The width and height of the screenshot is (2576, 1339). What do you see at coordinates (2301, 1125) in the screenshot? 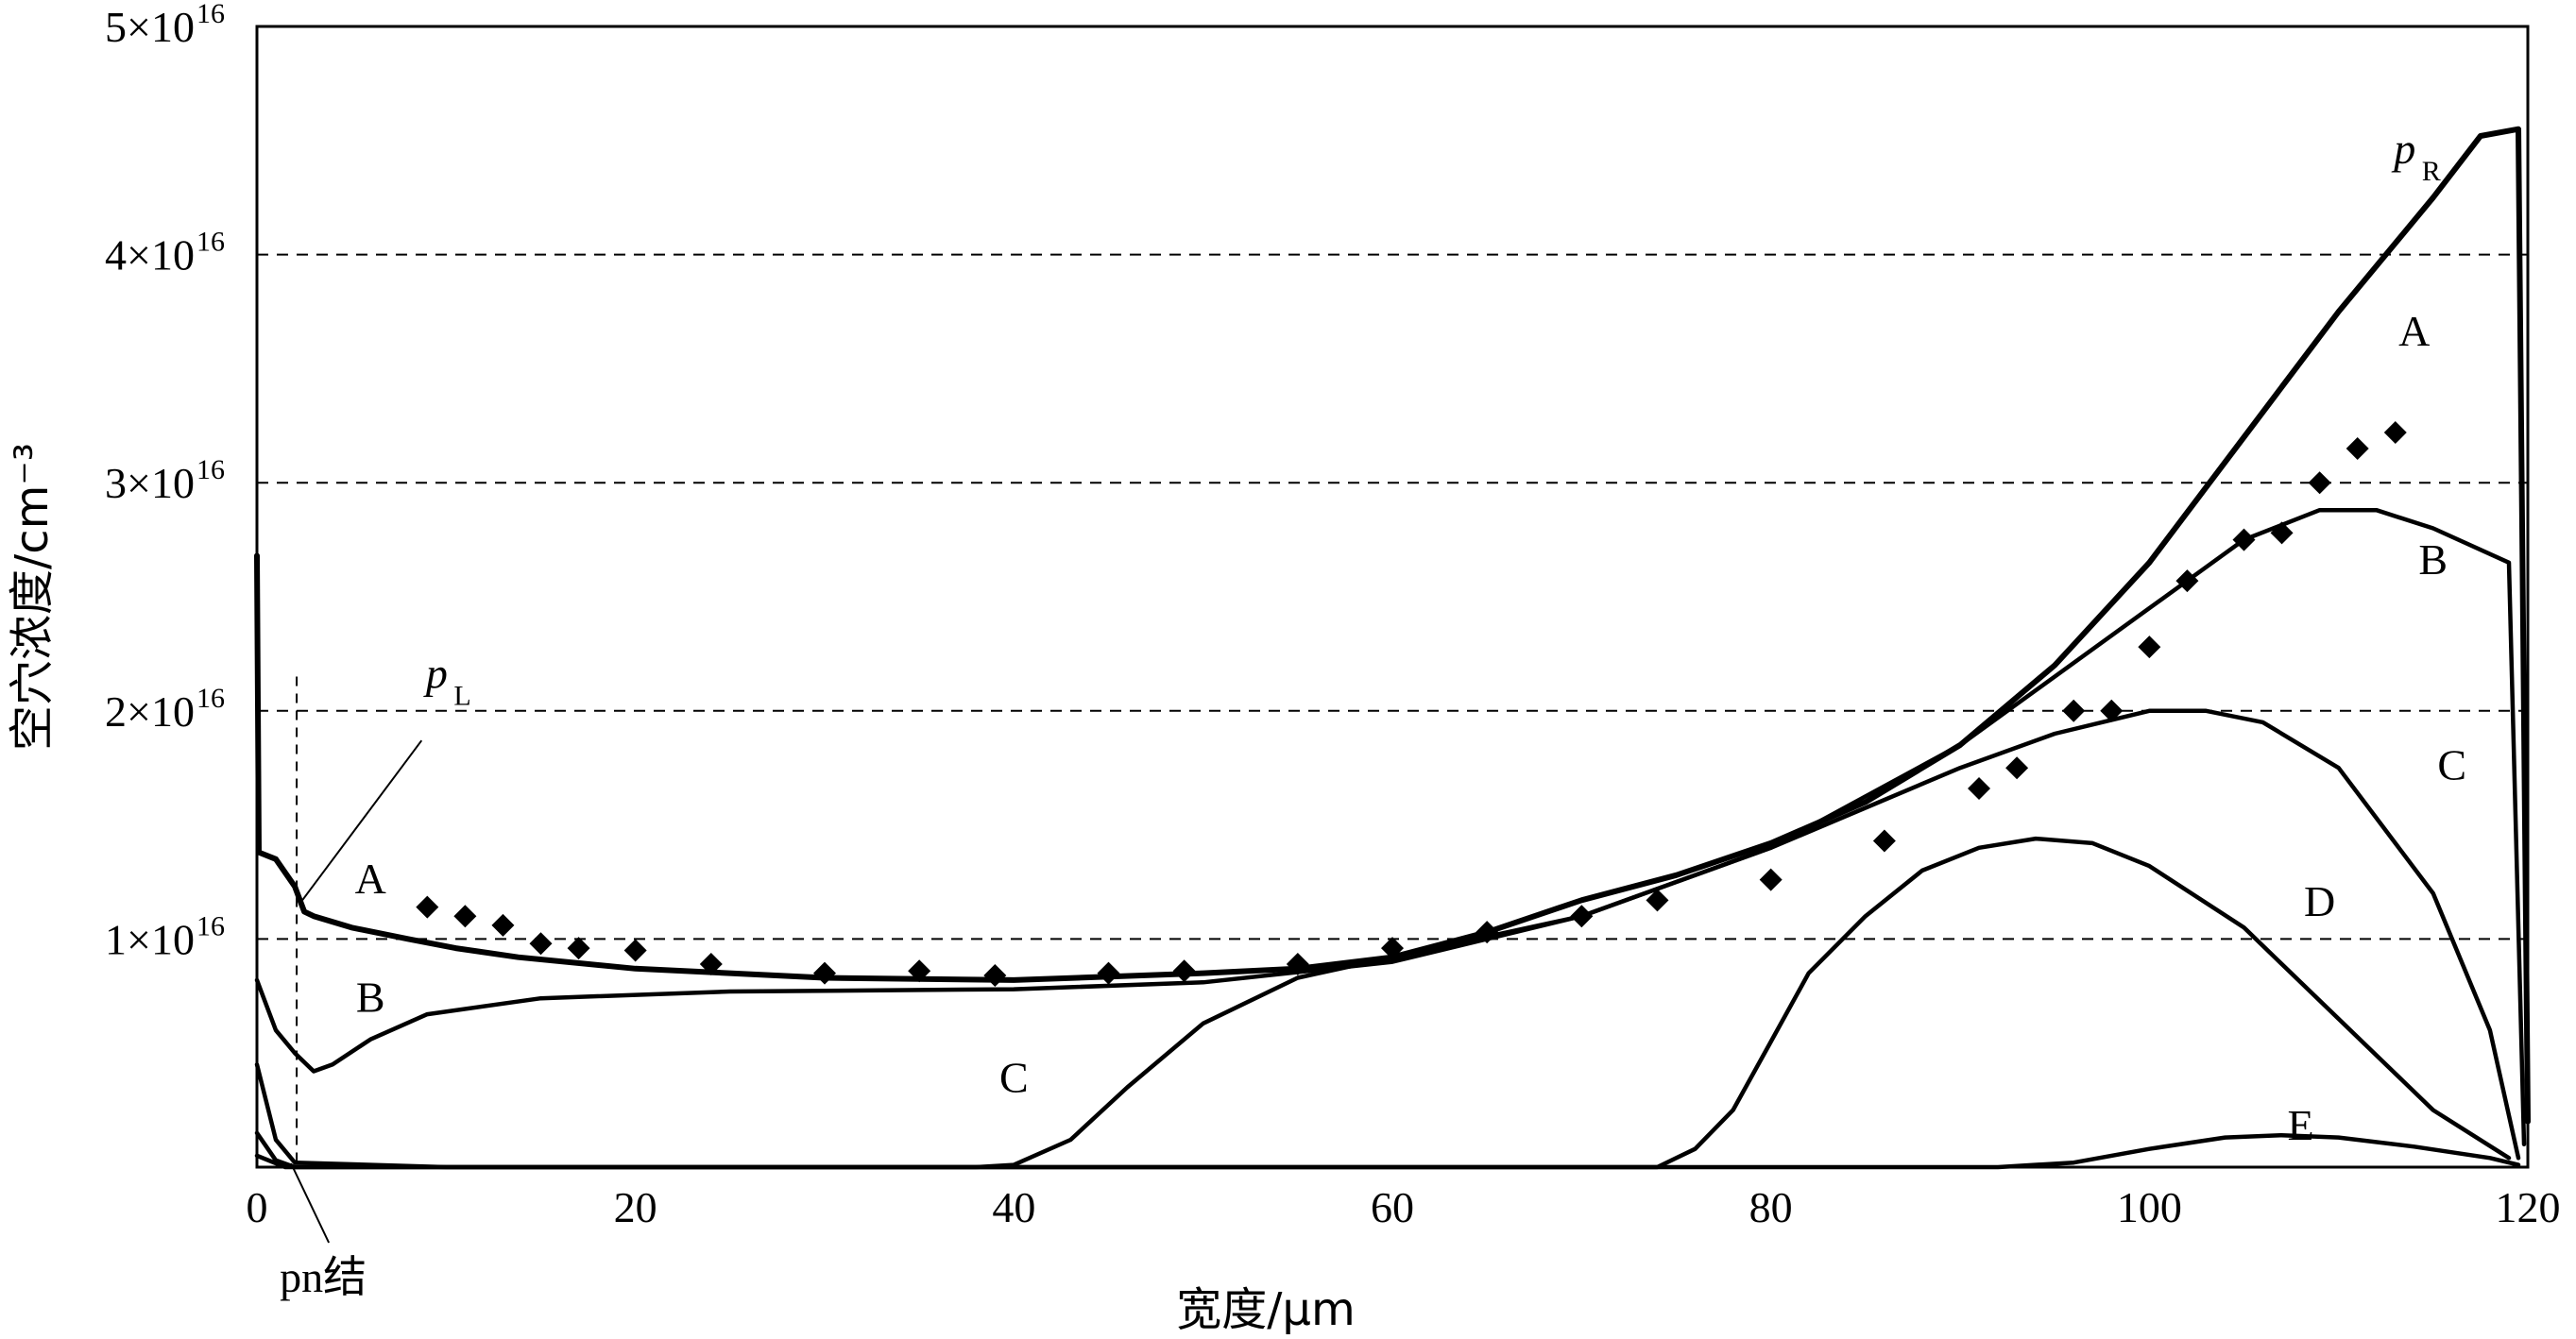
I see `curve-label-E: E` at bounding box center [2301, 1125].